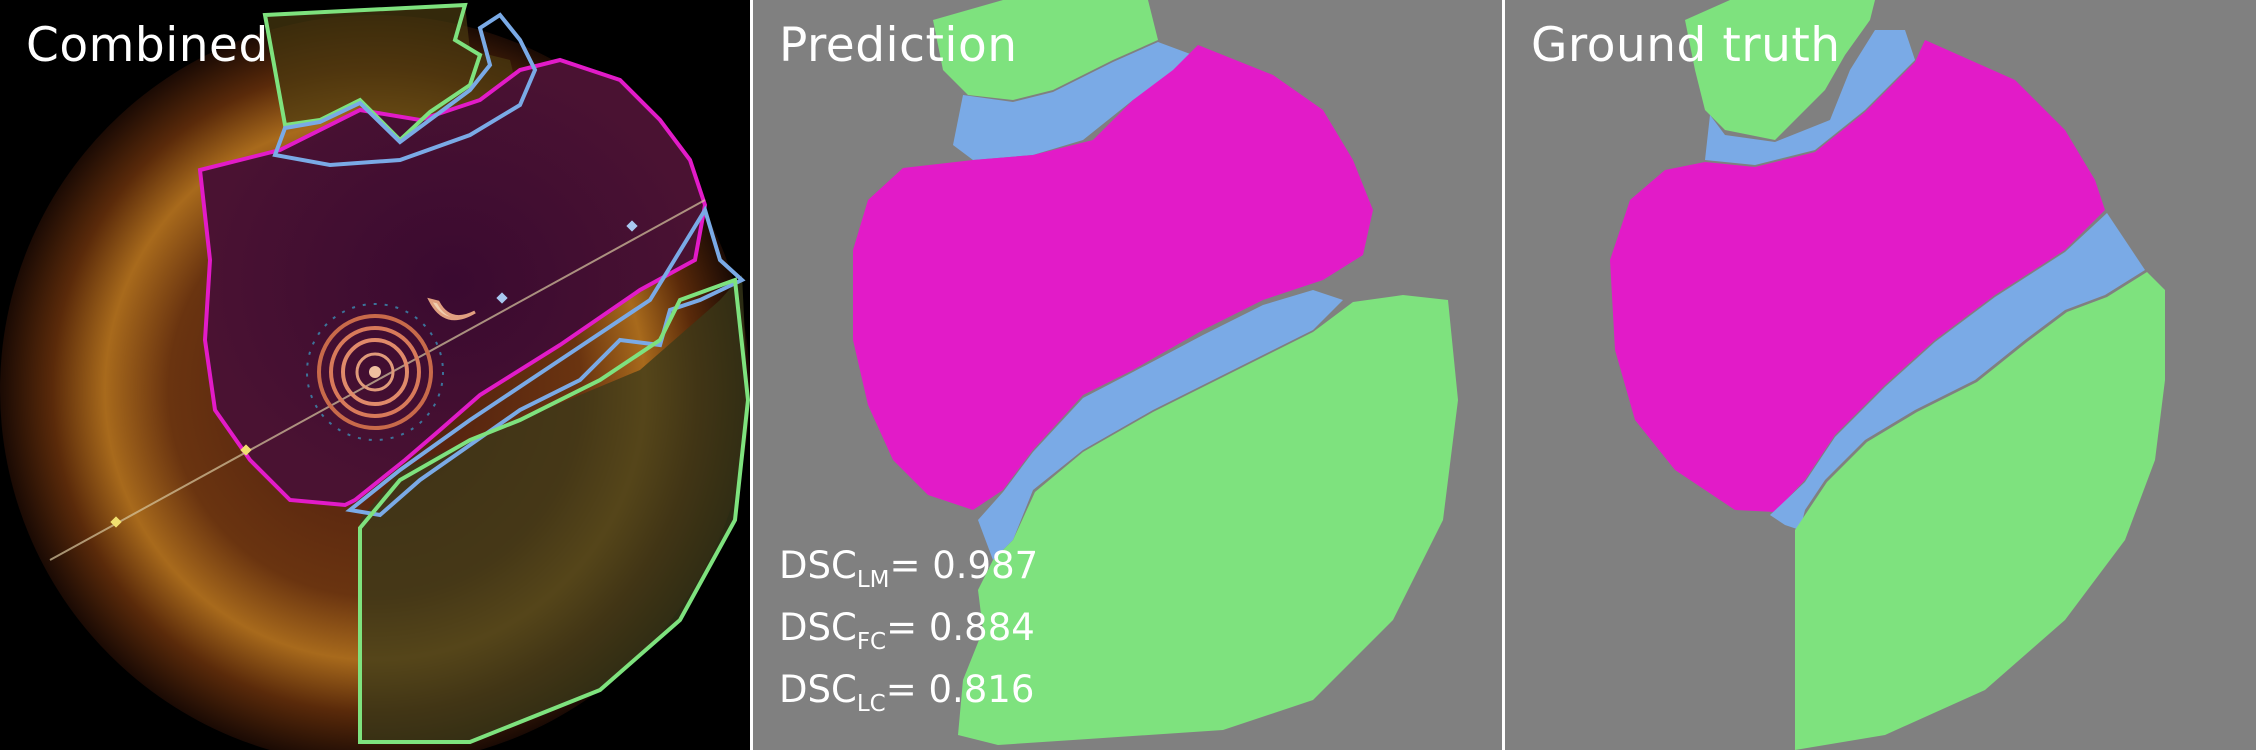 Image resolution: width=2256 pixels, height=750 pixels. What do you see at coordinates (545, 361) in the screenshot?
I see `fibrous-cap-contour-bottom` at bounding box center [545, 361].